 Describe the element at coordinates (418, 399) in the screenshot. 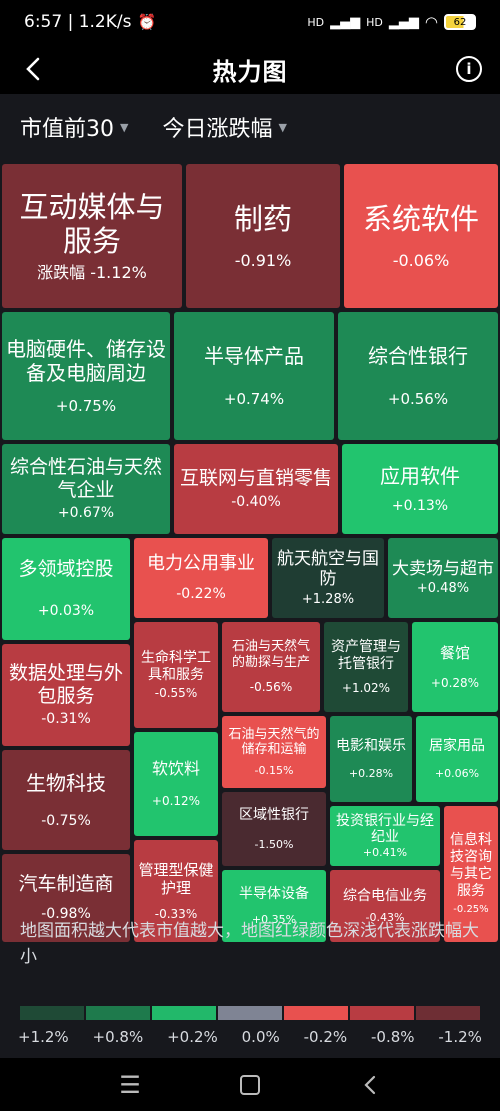

I see `tile-pct: +0.56%` at that location.